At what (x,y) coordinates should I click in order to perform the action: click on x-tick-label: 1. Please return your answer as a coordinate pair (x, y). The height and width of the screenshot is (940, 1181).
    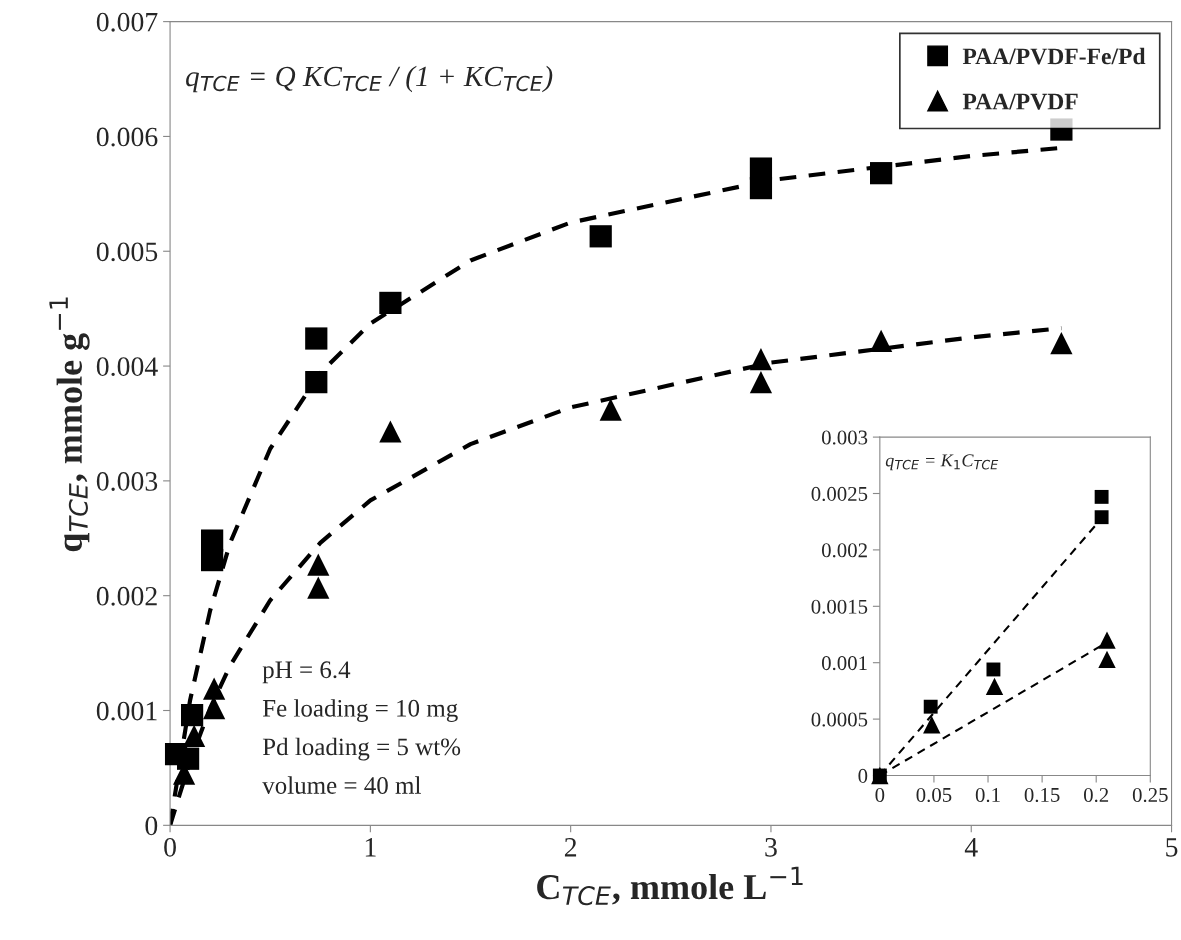
    Looking at the image, I should click on (370, 847).